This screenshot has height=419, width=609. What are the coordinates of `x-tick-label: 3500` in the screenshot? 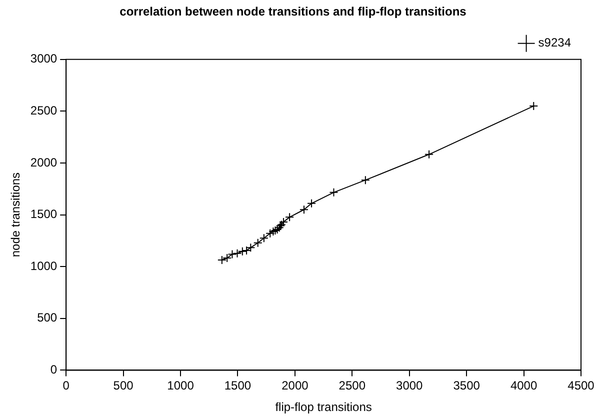 It's located at (466, 385).